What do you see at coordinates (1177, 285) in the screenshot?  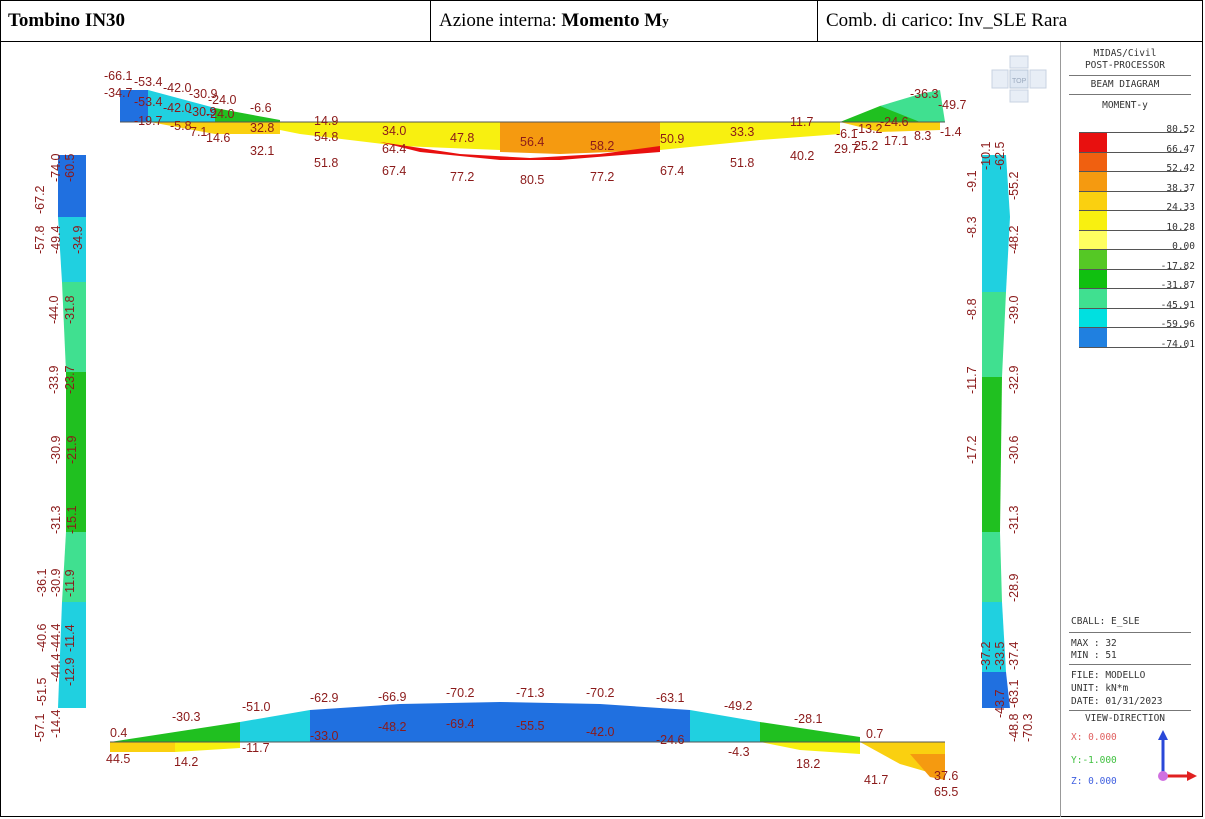 I see `legend-value: -31.87` at bounding box center [1177, 285].